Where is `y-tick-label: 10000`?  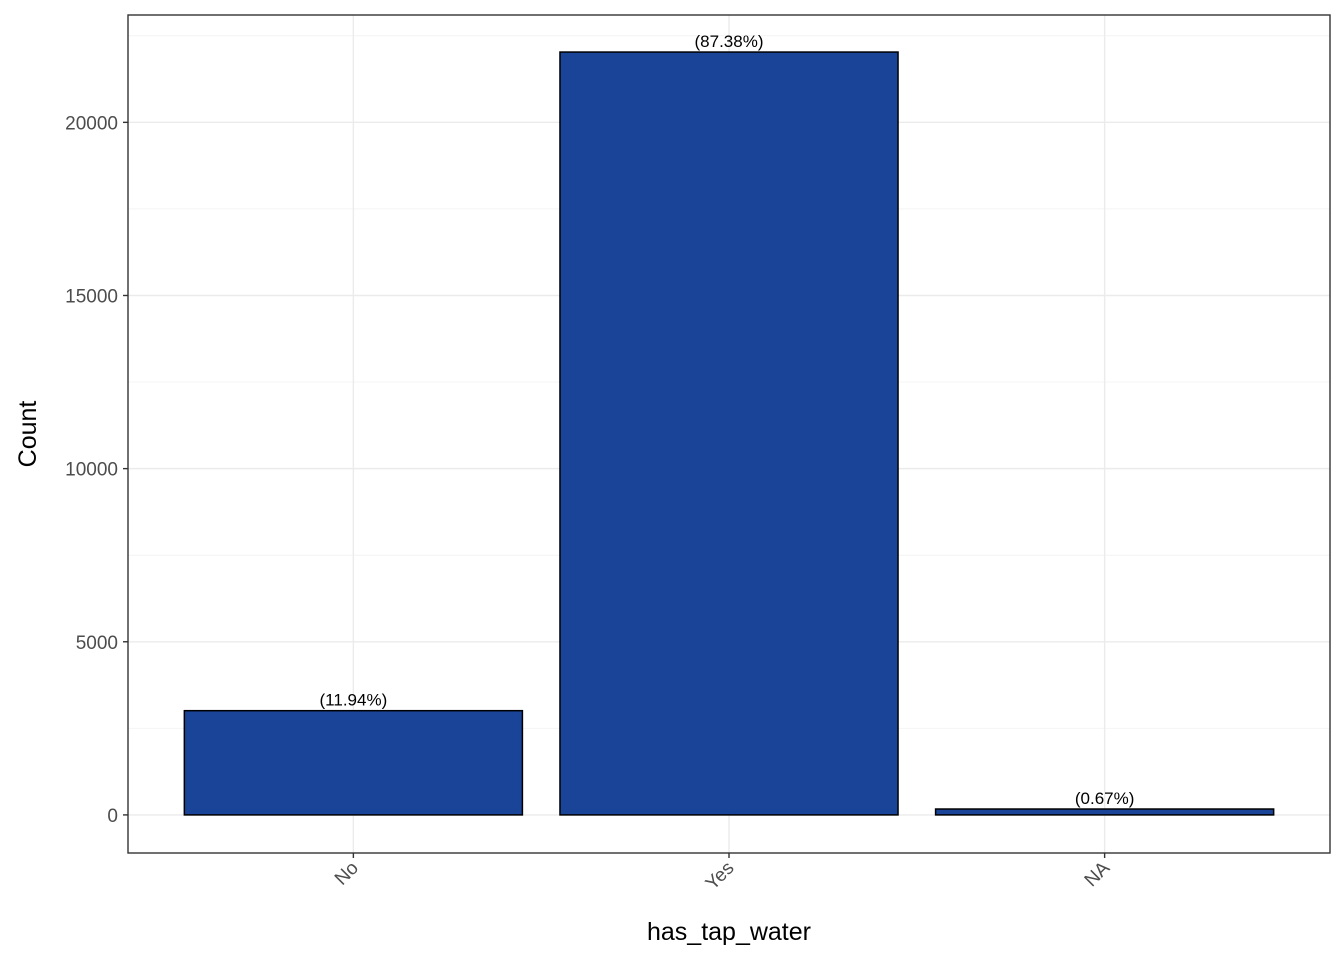 y-tick-label: 10000 is located at coordinates (91, 470).